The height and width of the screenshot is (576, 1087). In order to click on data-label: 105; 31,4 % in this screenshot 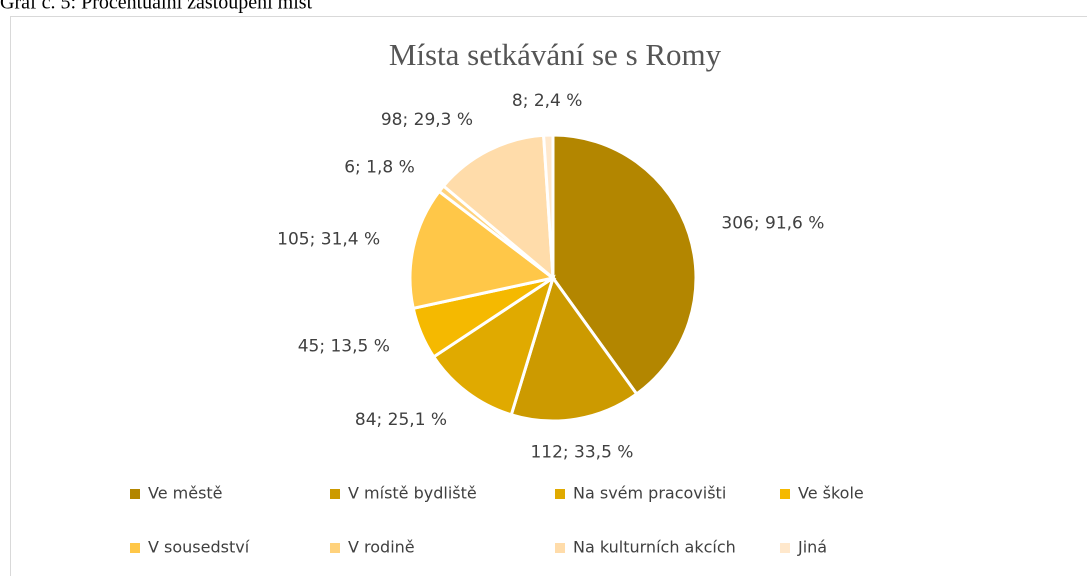, I will do `click(328, 240)`.